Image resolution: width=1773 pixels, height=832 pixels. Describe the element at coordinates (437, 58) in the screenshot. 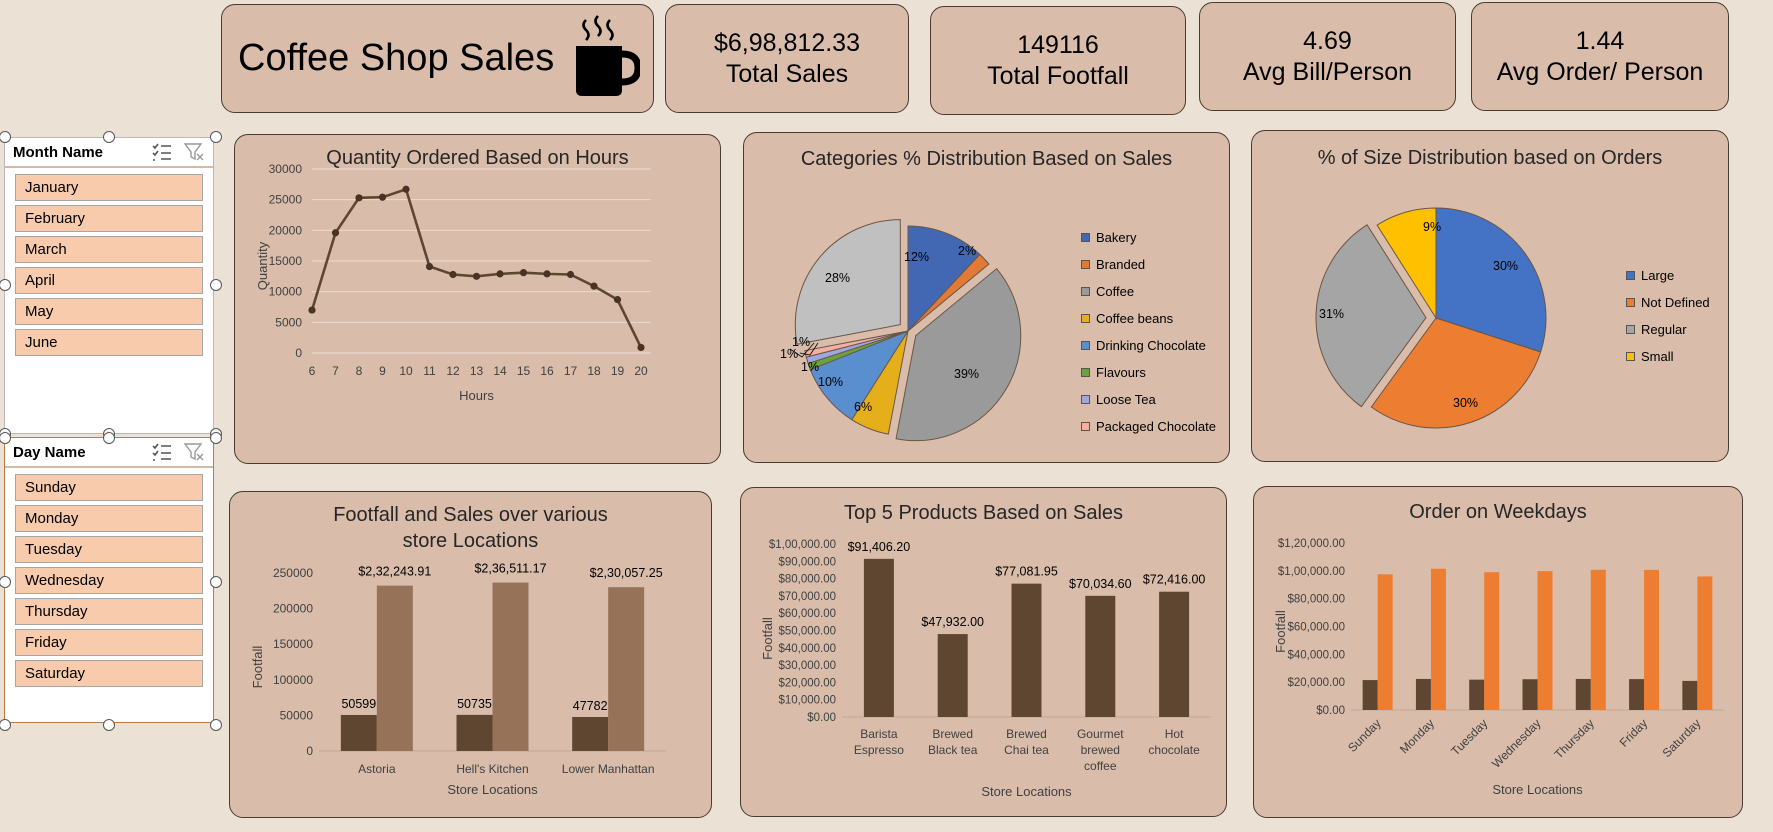

I see `dashboard-title-card: Coffee Shop Sales` at that location.